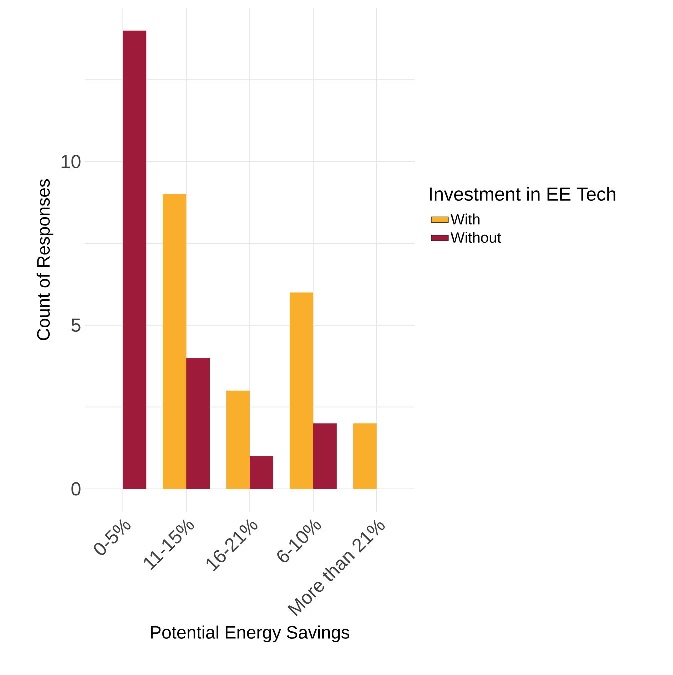 This screenshot has height=675, width=673. What do you see at coordinates (523, 194) in the screenshot?
I see `legend-title: Investment in EE Tech` at bounding box center [523, 194].